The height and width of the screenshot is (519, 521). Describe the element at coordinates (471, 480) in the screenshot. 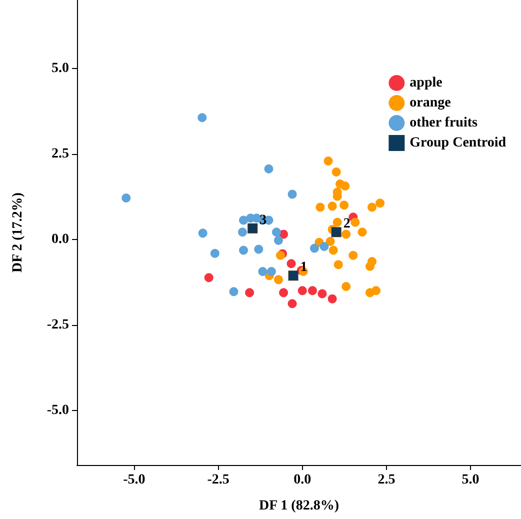

I see `x-tick-label: 5.0` at that location.